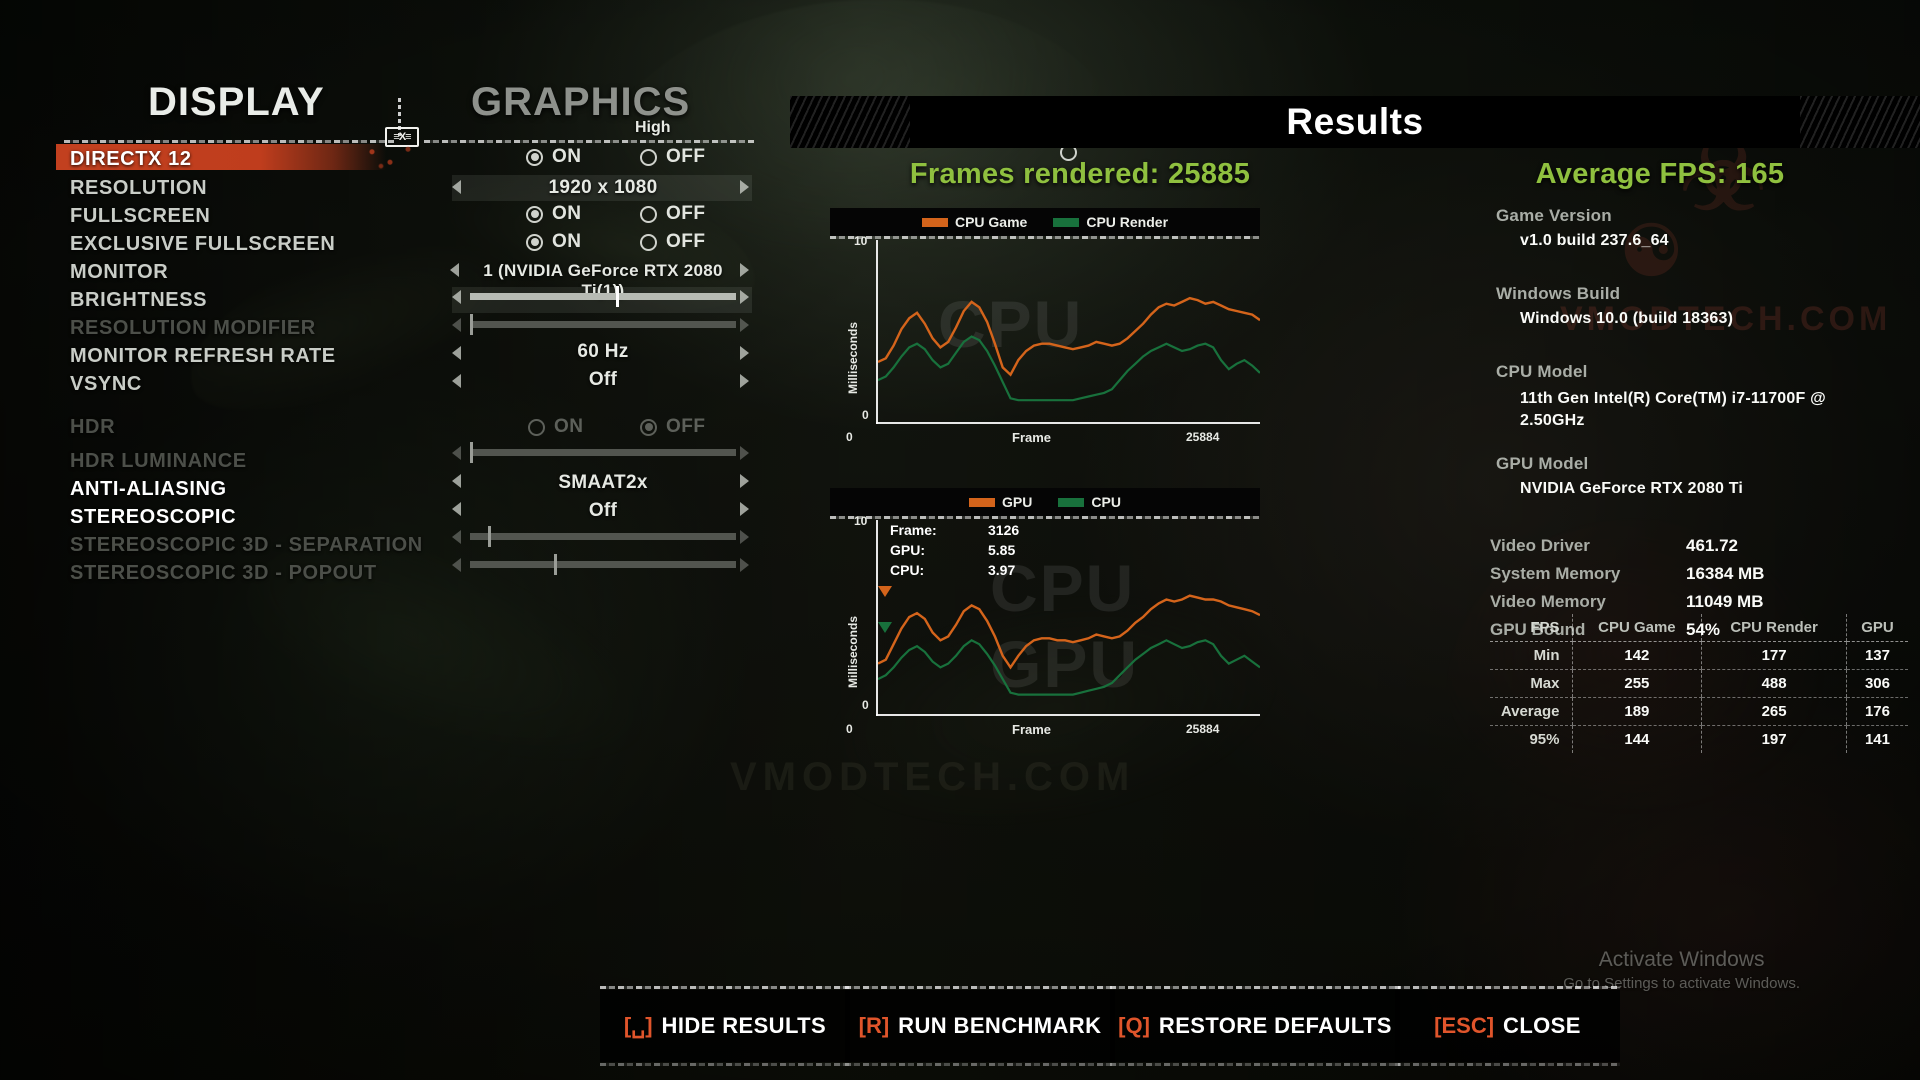 The image size is (1920, 1080). Describe the element at coordinates (653, 127) in the screenshot. I see `graphics-preset-value: High` at that location.